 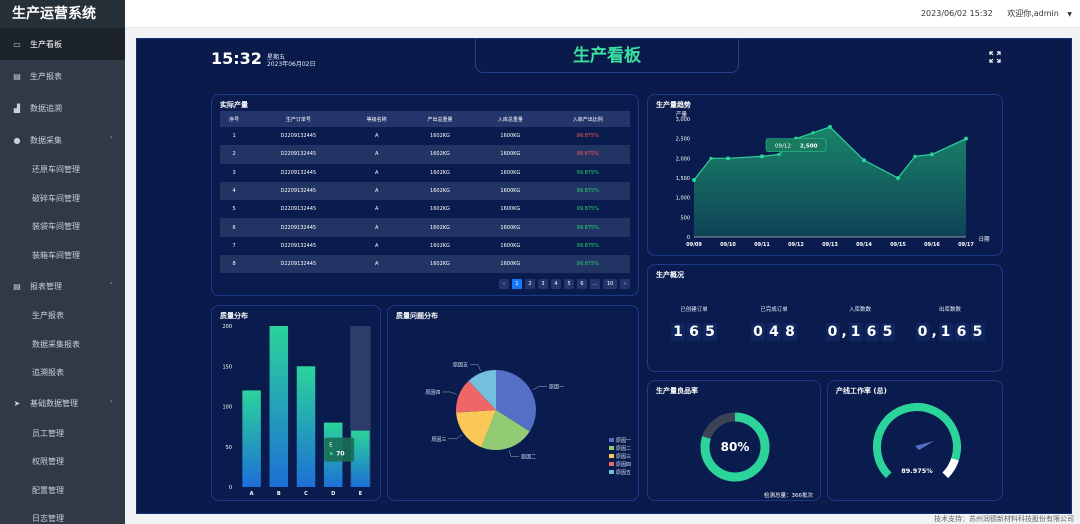 What do you see at coordinates (229, 448) in the screenshot?
I see `y-tick-label: 50` at bounding box center [229, 448].